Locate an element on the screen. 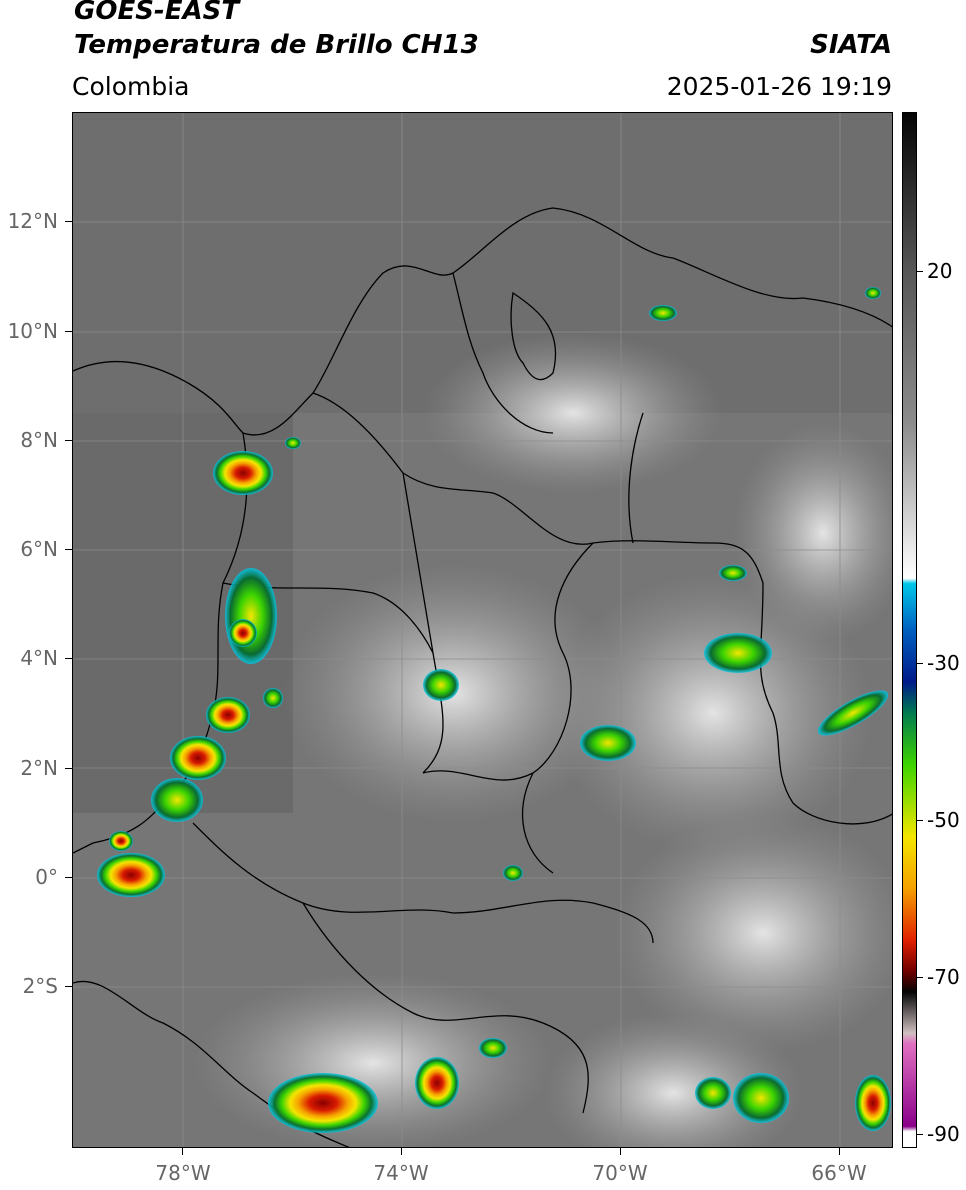 The width and height of the screenshot is (966, 1190). colorbar-gradient is located at coordinates (909, 630).